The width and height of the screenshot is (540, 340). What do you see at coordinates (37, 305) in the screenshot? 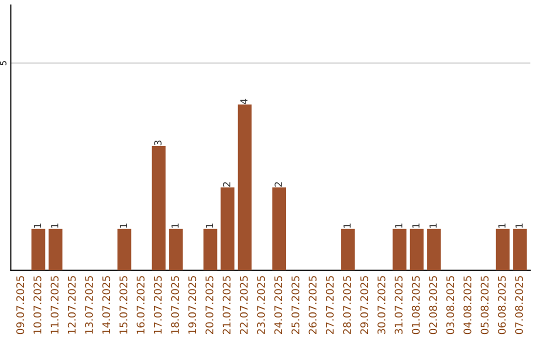
I see `x-tick-label: 10.07.2025` at bounding box center [37, 305].